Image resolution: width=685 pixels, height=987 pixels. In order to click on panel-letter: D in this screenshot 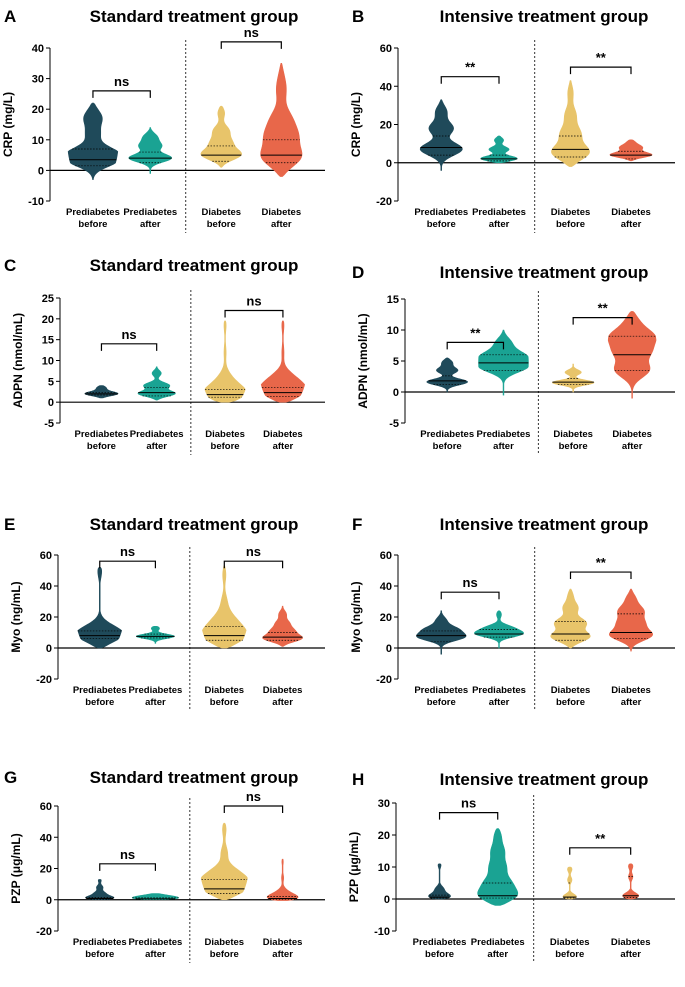, I will do `click(358, 272)`.